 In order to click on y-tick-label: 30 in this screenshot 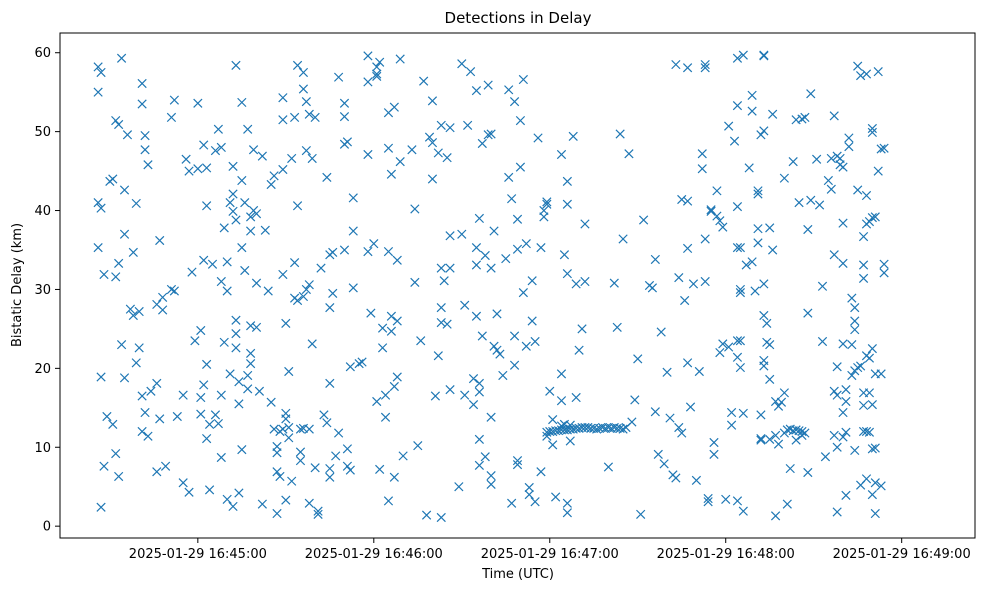, I will do `click(42, 290)`.